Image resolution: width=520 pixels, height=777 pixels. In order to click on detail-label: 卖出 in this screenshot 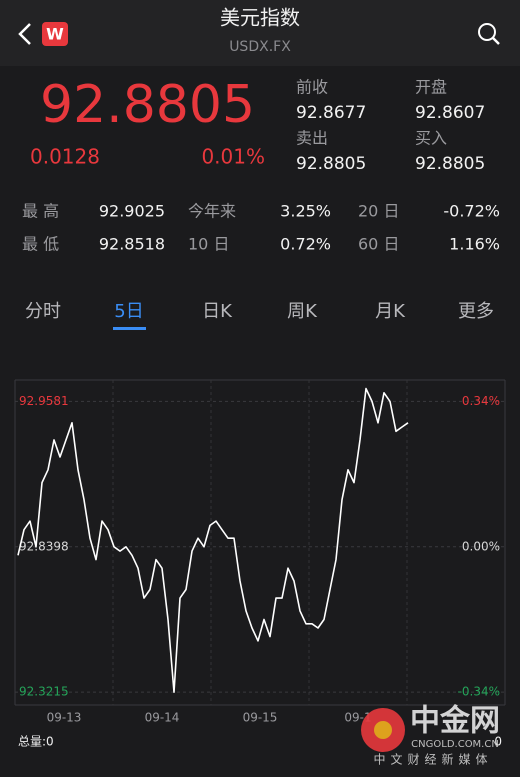, I will do `click(312, 138)`.